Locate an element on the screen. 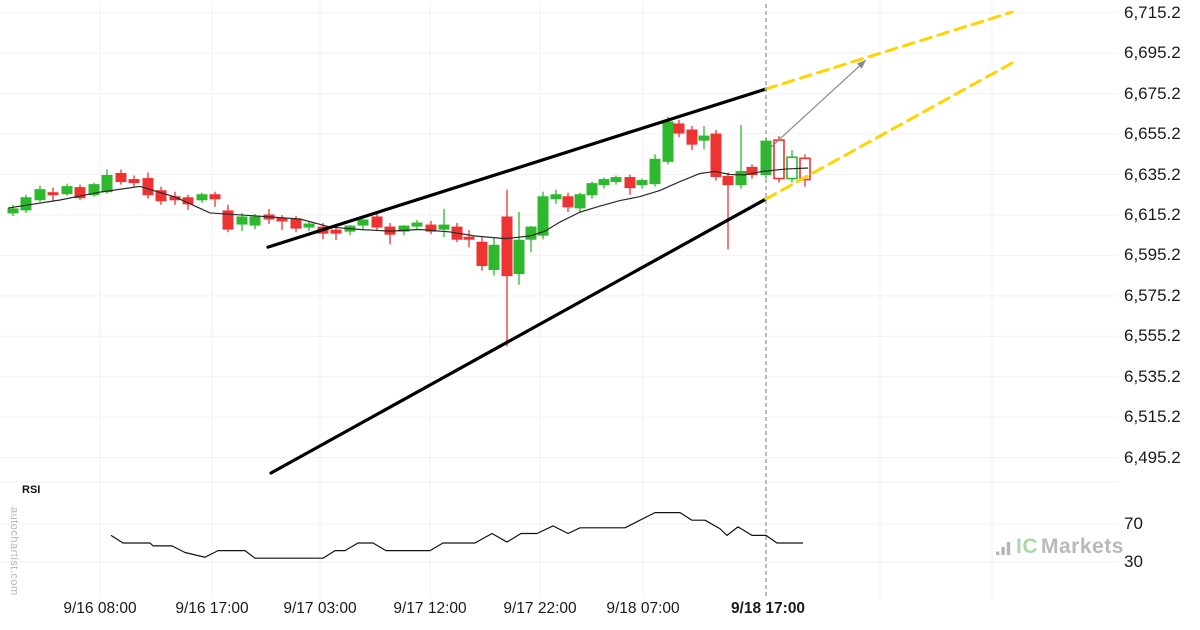  breakout-arrow-head is located at coordinates (861, 64).